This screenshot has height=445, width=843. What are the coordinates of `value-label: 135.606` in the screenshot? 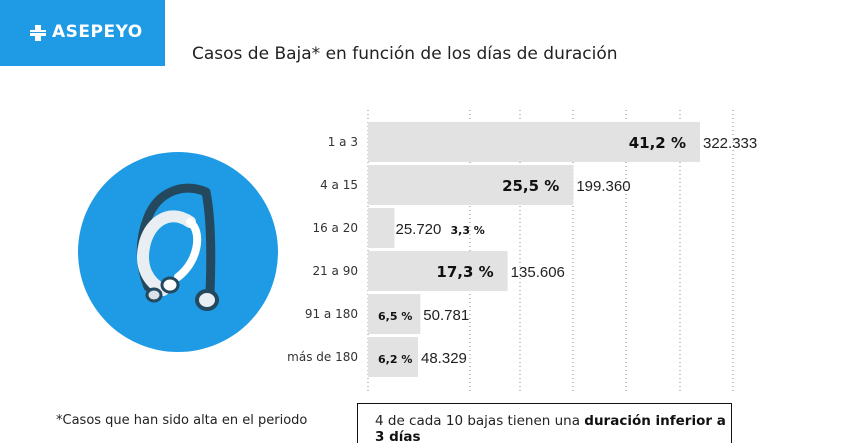 It's located at (538, 272).